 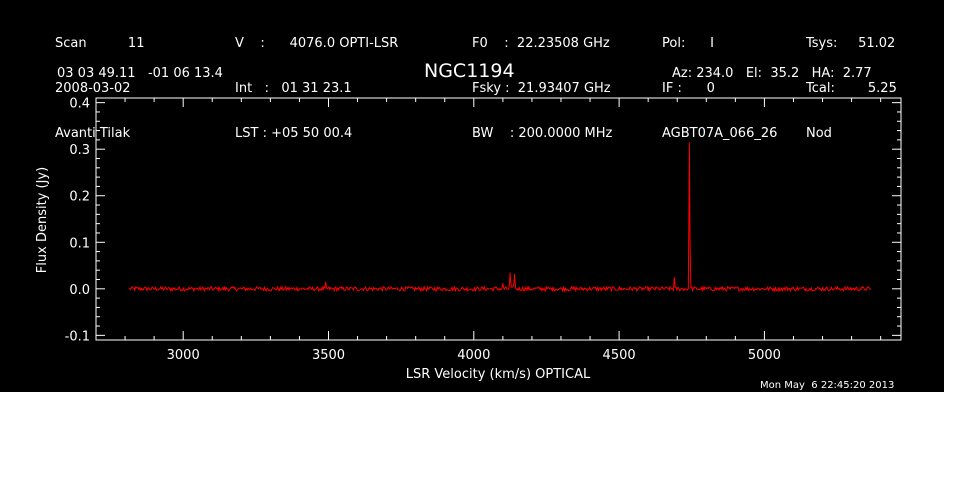 What do you see at coordinates (688, 43) in the screenshot?
I see `pol-line: Pol: I` at bounding box center [688, 43].